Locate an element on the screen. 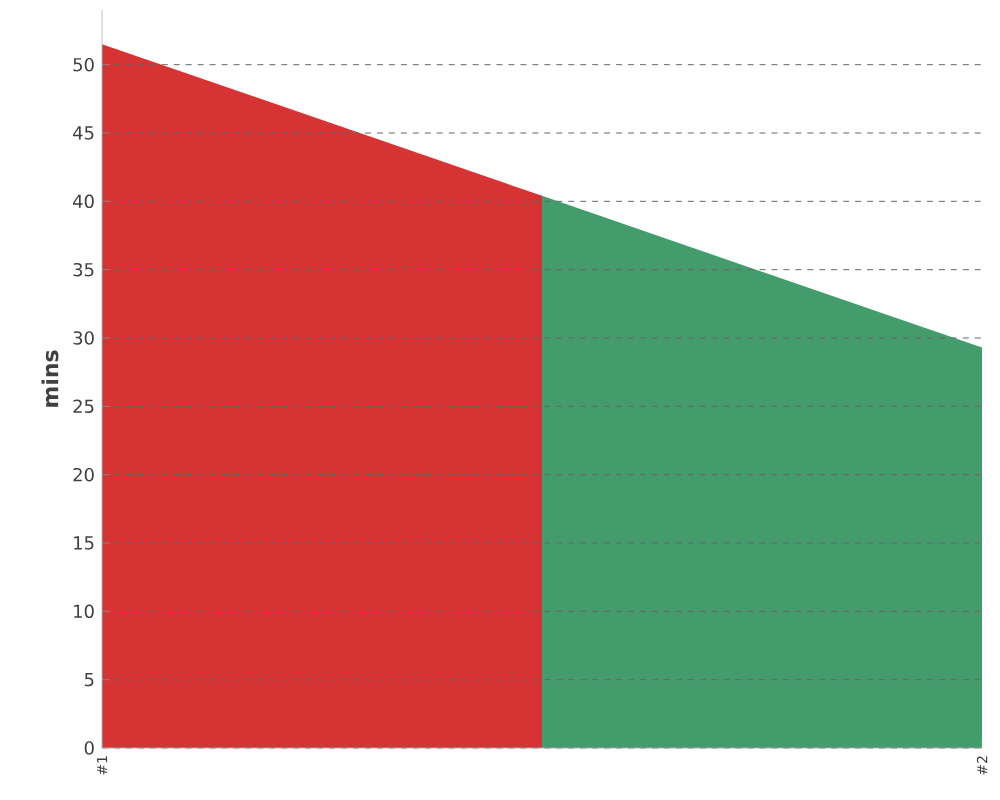  y-tick-label: 30 is located at coordinates (83, 338).